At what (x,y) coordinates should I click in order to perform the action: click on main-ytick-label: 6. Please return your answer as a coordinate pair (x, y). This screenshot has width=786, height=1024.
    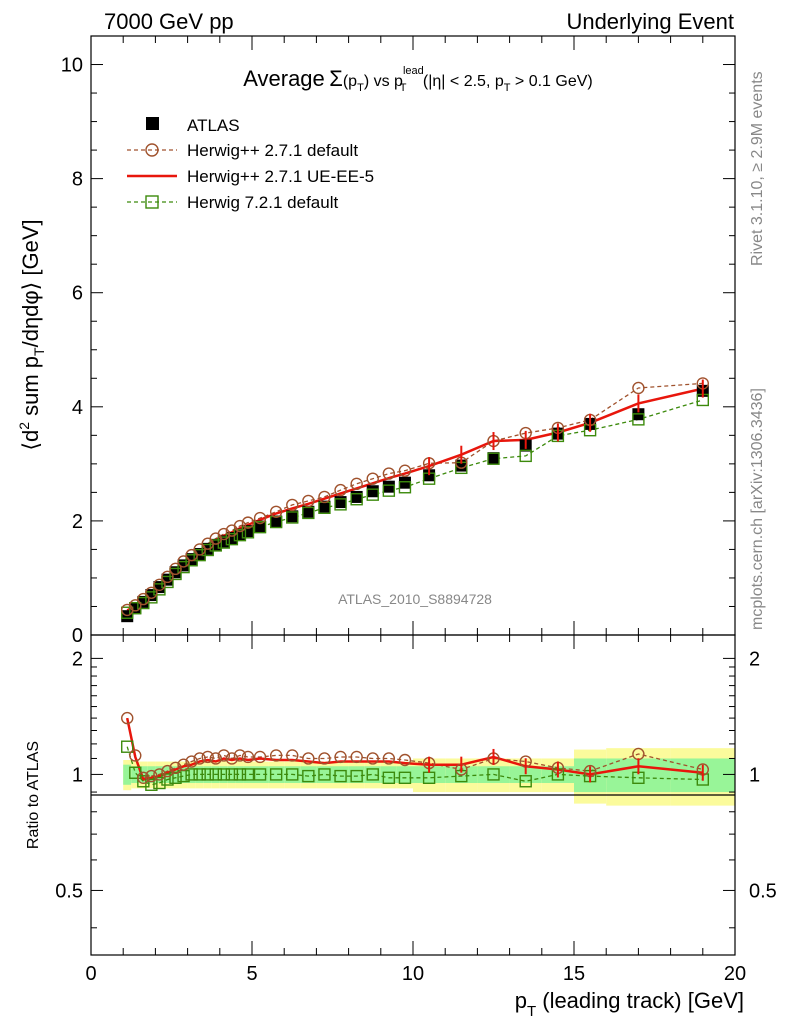
    Looking at the image, I should click on (77, 294).